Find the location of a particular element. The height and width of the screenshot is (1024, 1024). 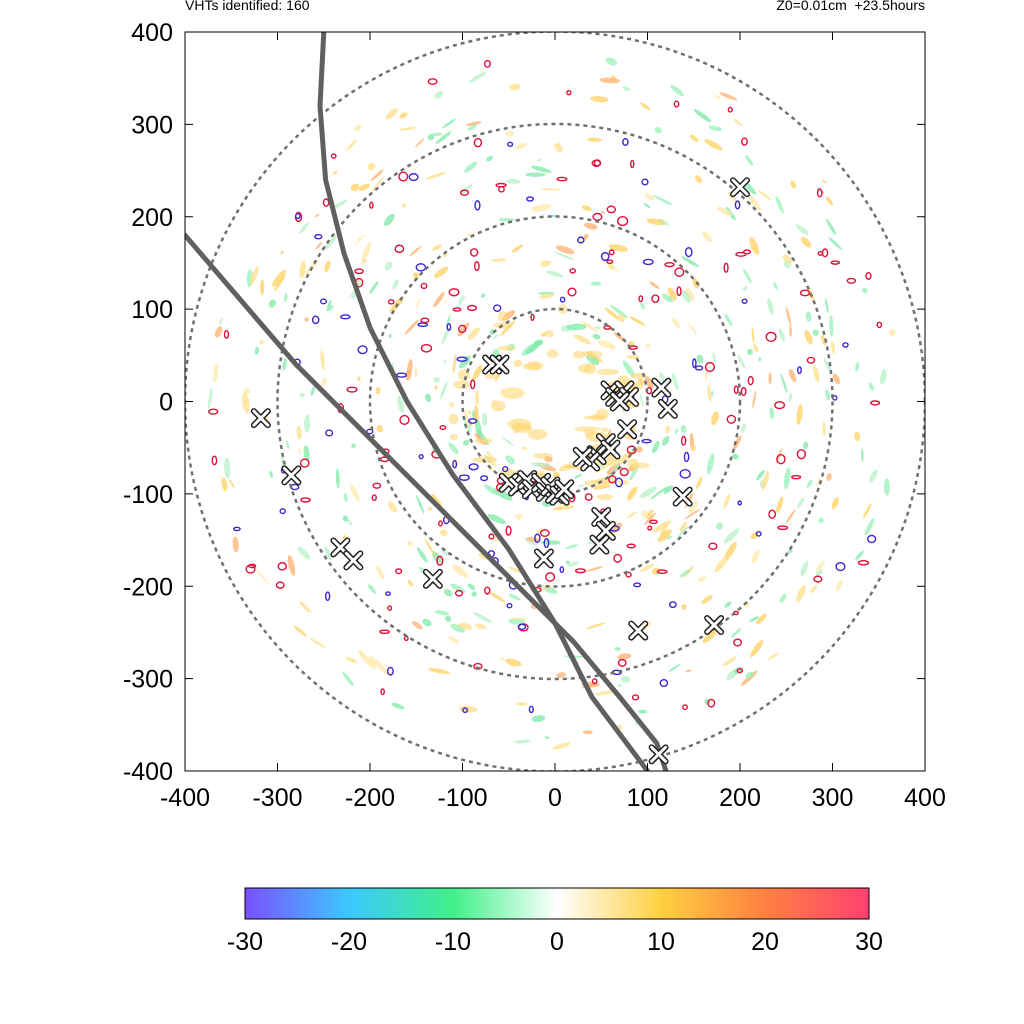

x-tick-label: 0 is located at coordinates (555, 798).